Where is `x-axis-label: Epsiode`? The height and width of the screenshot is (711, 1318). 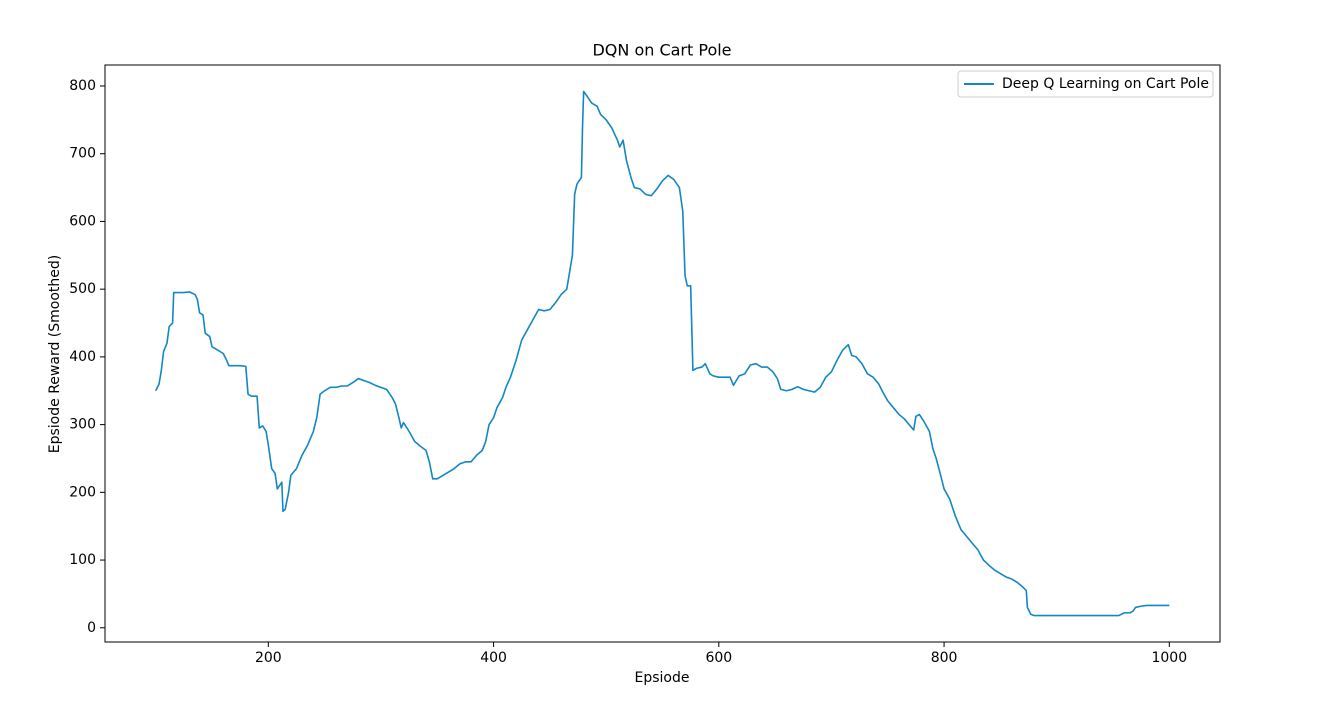
x-axis-label: Epsiode is located at coordinates (662, 678).